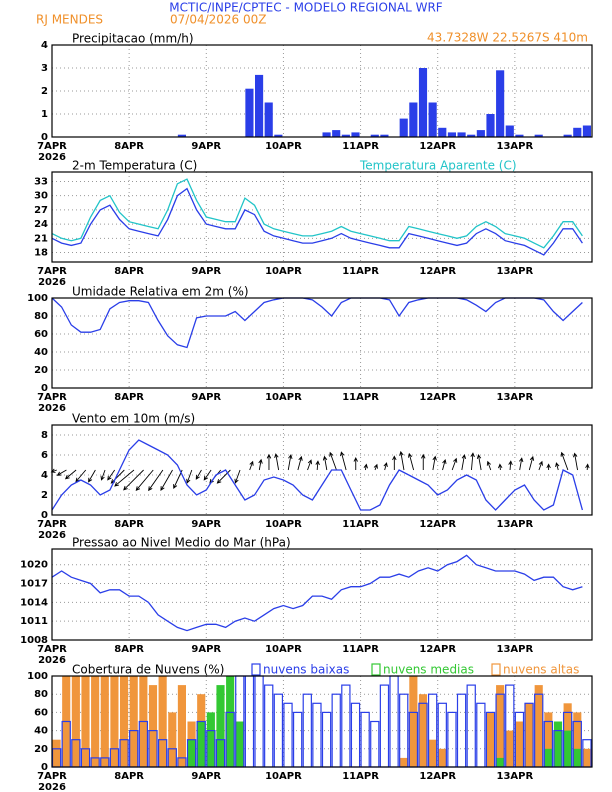  Describe the element at coordinates (37, 298) in the screenshot. I see `y-tick-label: 100` at that location.